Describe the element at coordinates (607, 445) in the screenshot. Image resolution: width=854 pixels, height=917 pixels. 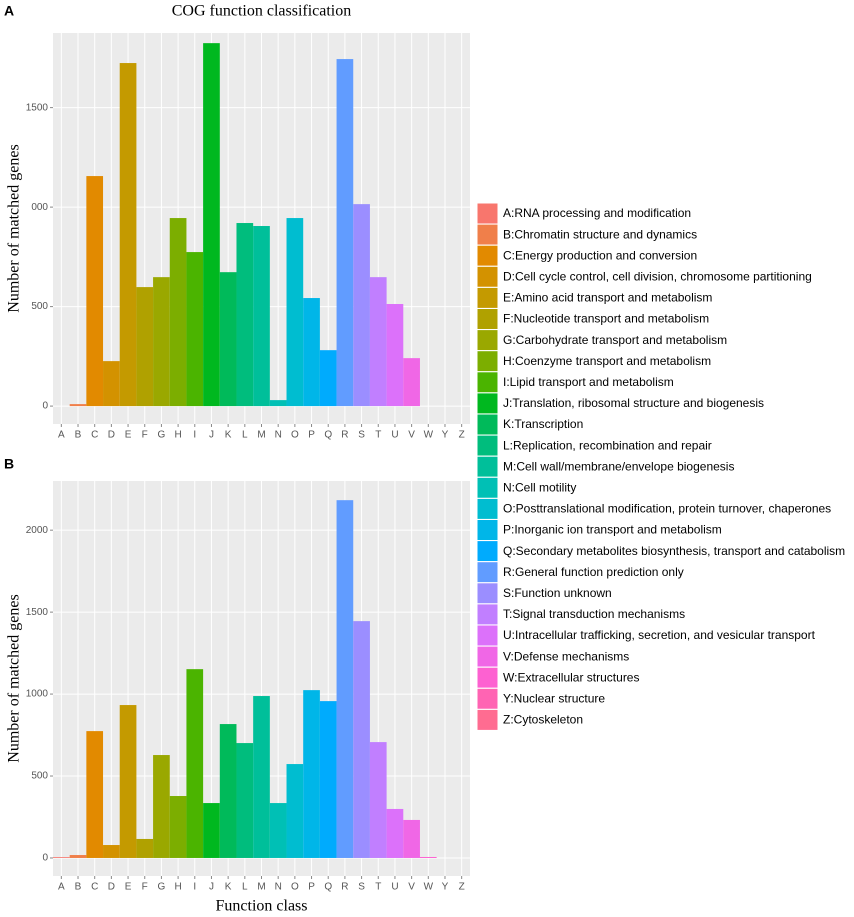
I see `legend-label: L:Replication, recombination and repair` at that location.